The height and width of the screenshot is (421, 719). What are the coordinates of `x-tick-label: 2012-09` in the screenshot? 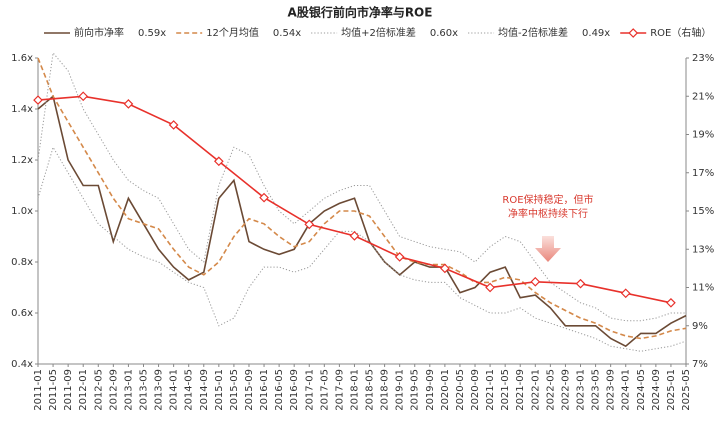 It's located at (113, 390).